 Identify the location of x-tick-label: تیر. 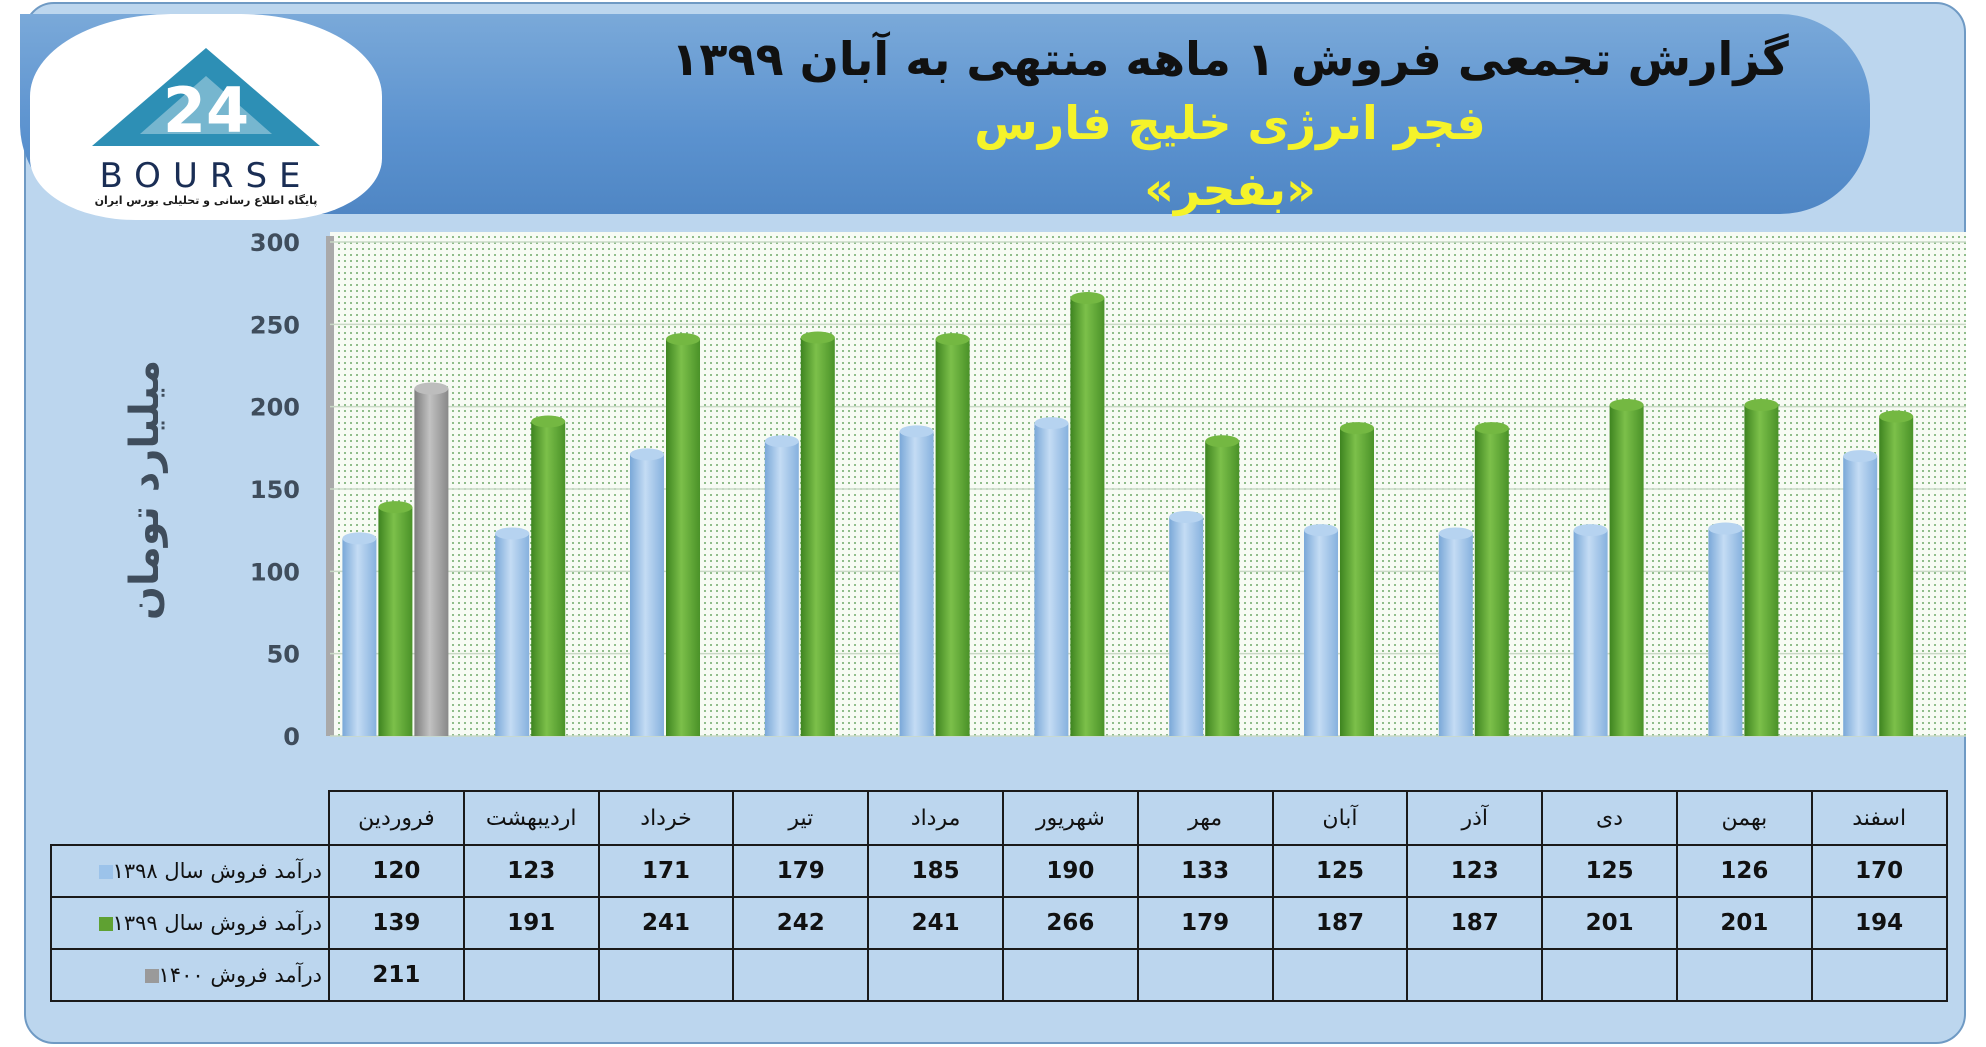
(801, 818).